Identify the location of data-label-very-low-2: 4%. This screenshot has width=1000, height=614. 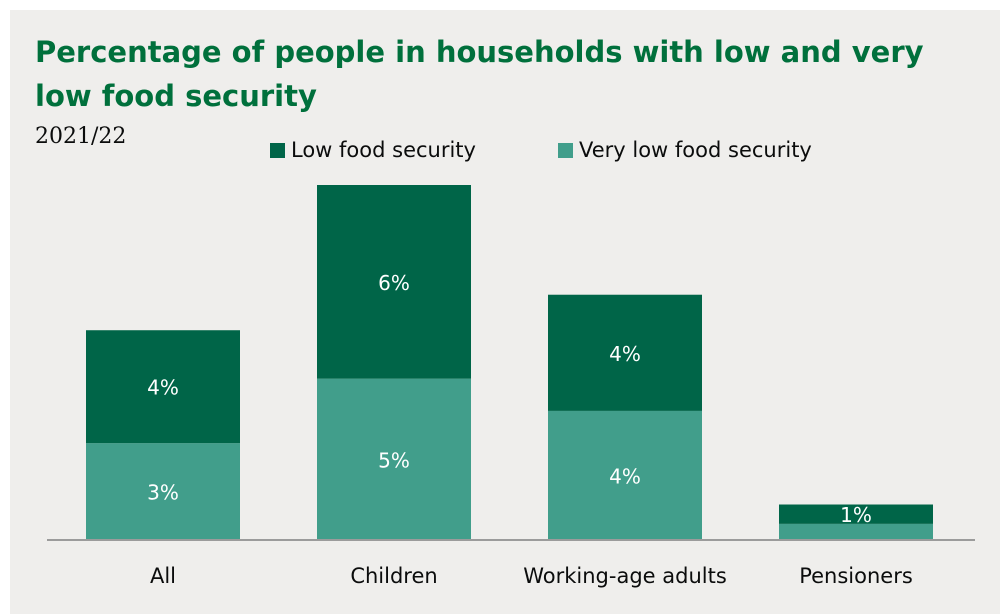
(625, 476).